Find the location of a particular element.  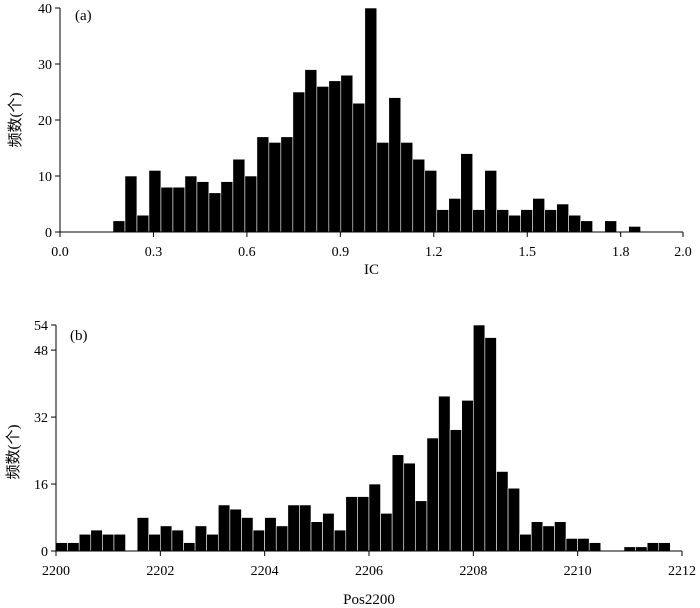

x-tick-label: 2202 is located at coordinates (160, 571).